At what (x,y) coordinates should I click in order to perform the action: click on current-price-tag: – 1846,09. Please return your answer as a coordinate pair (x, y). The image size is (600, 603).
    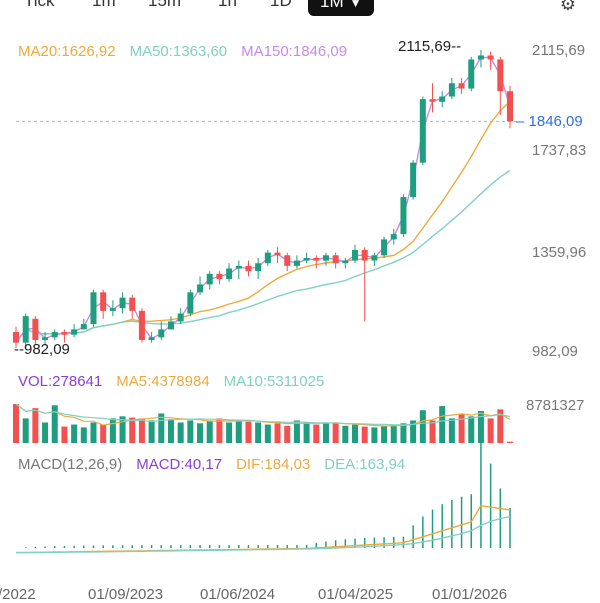
    Looking at the image, I should click on (549, 121).